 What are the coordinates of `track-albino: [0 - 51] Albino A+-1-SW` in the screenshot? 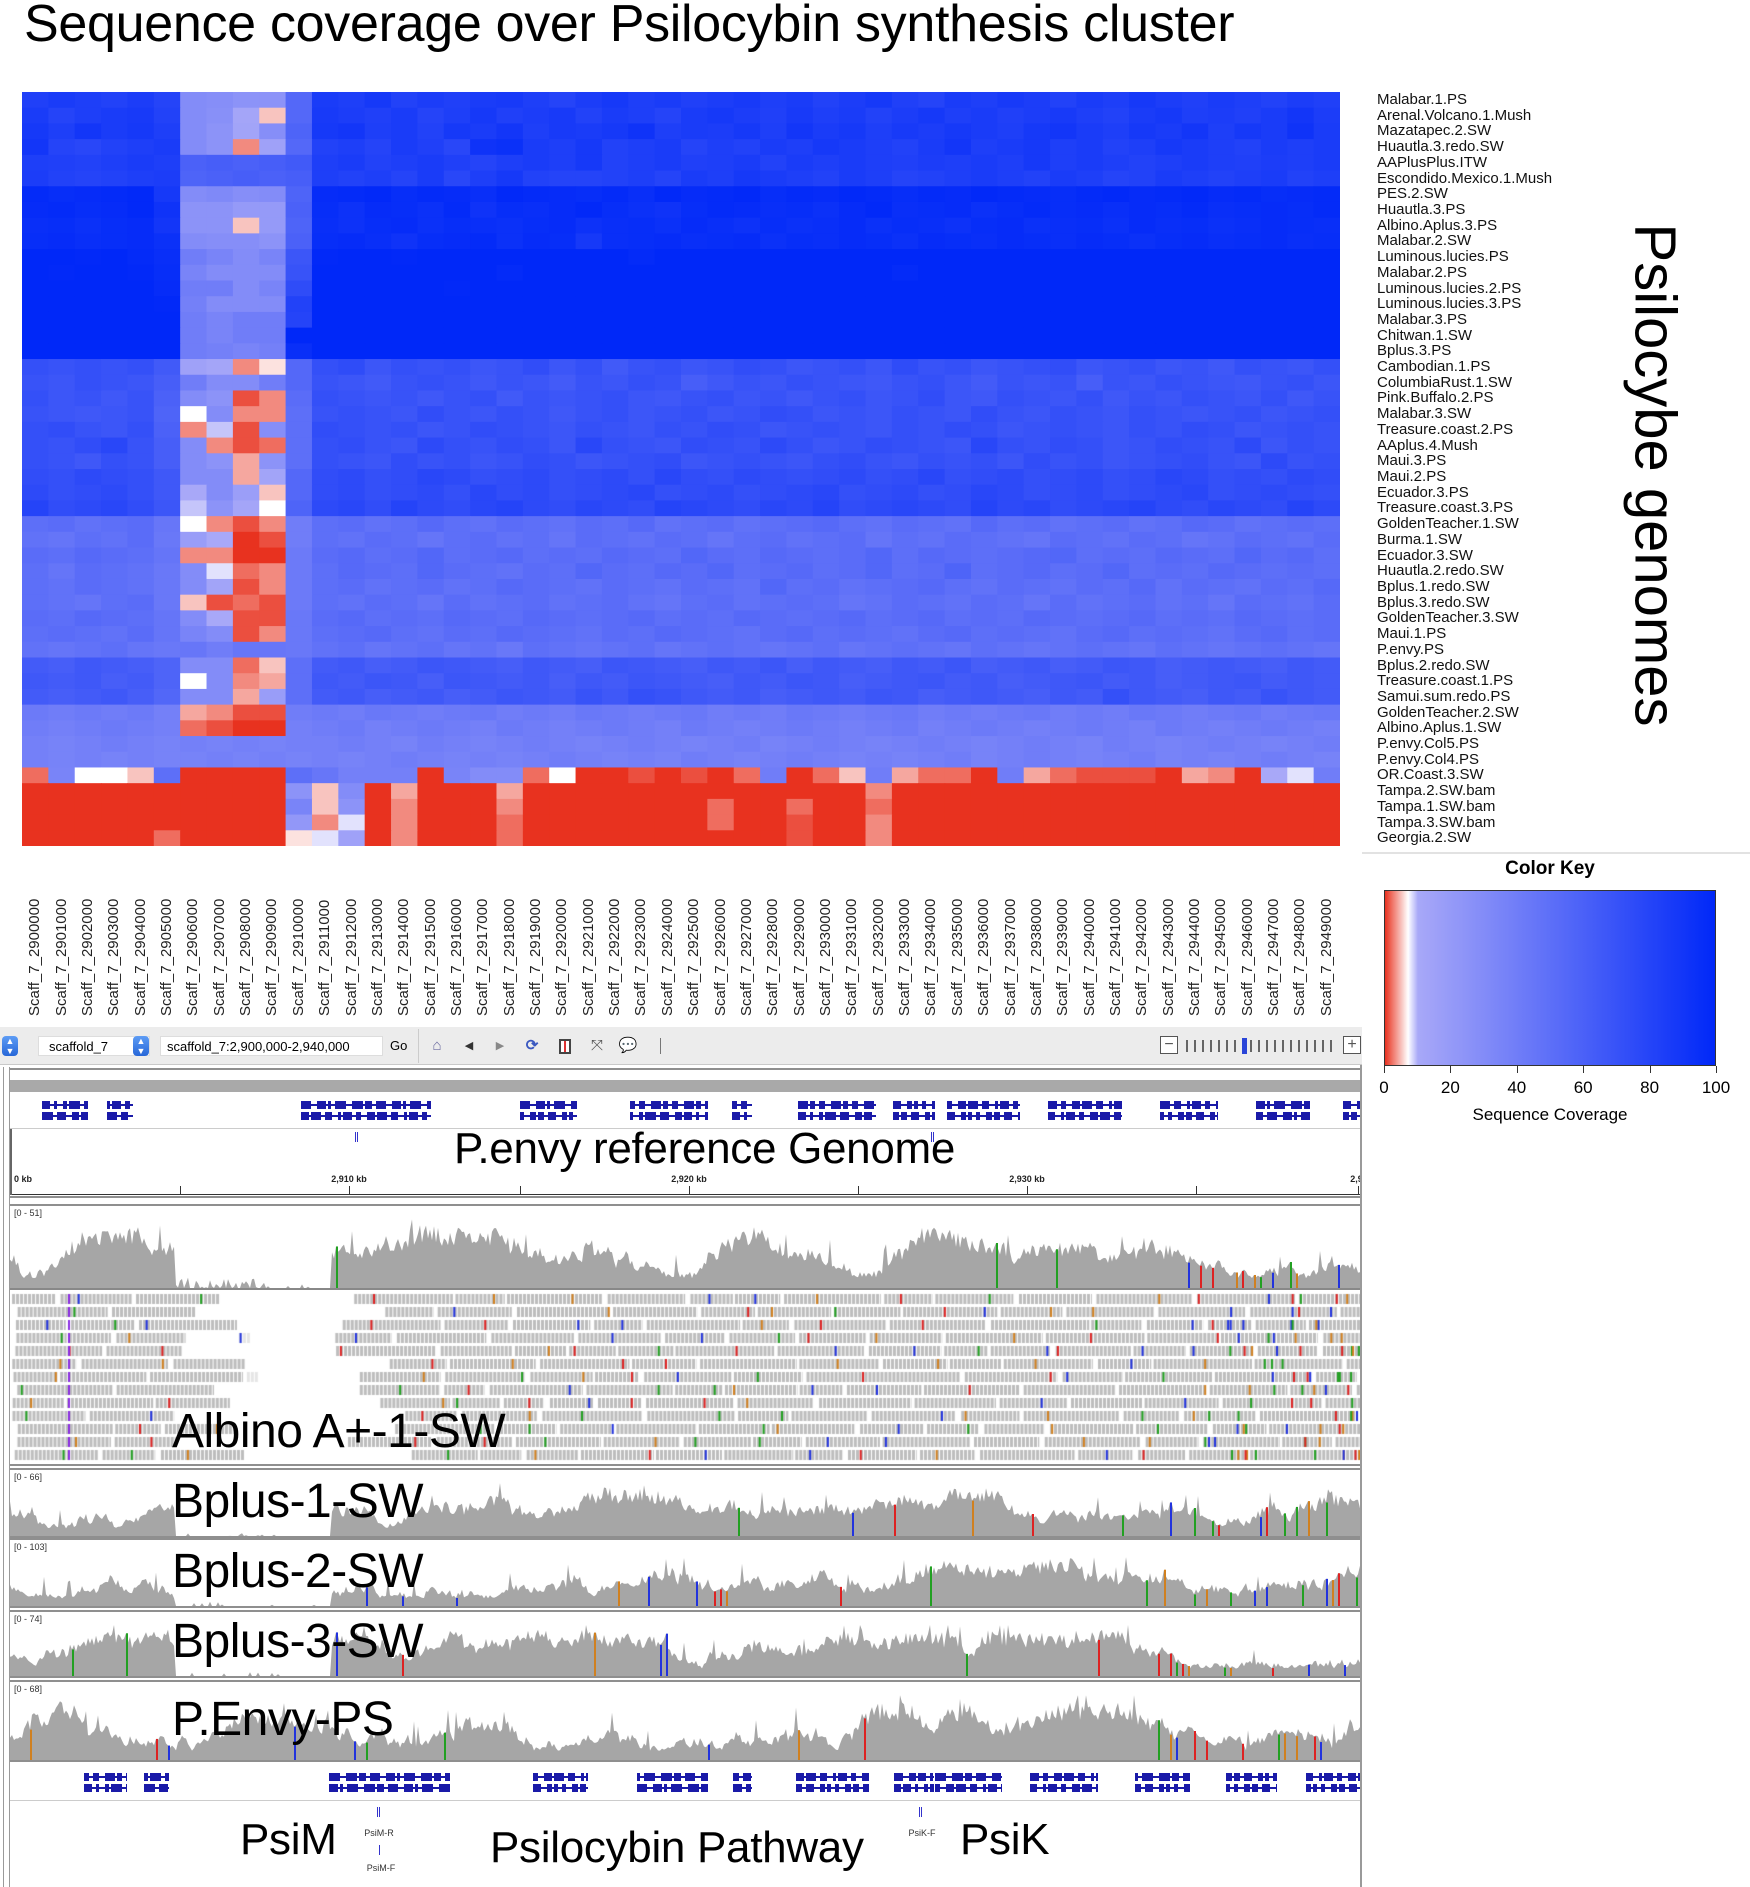 It's located at (685, 1335).